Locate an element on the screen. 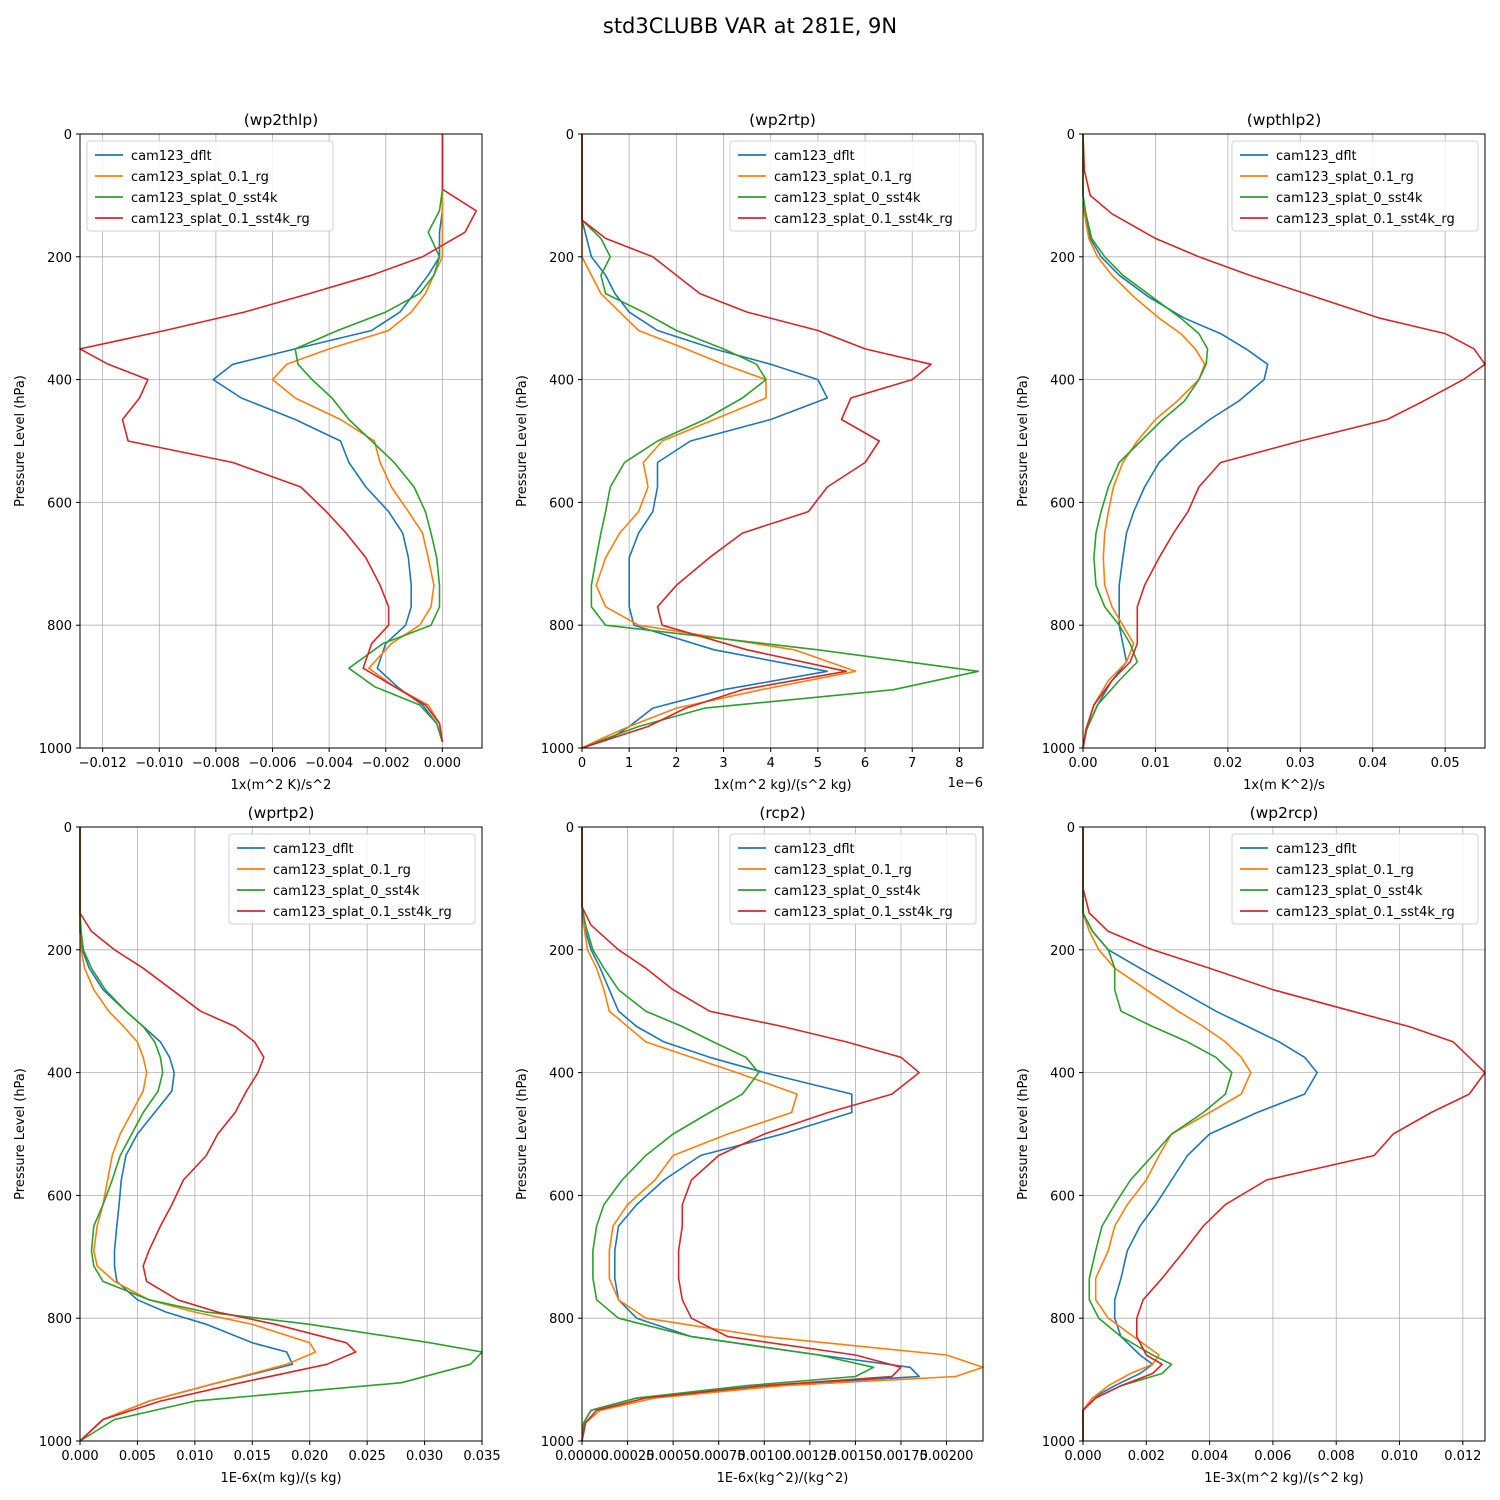 The width and height of the screenshot is (1500, 1500). x-tick-label: −0.010 is located at coordinates (159, 763).